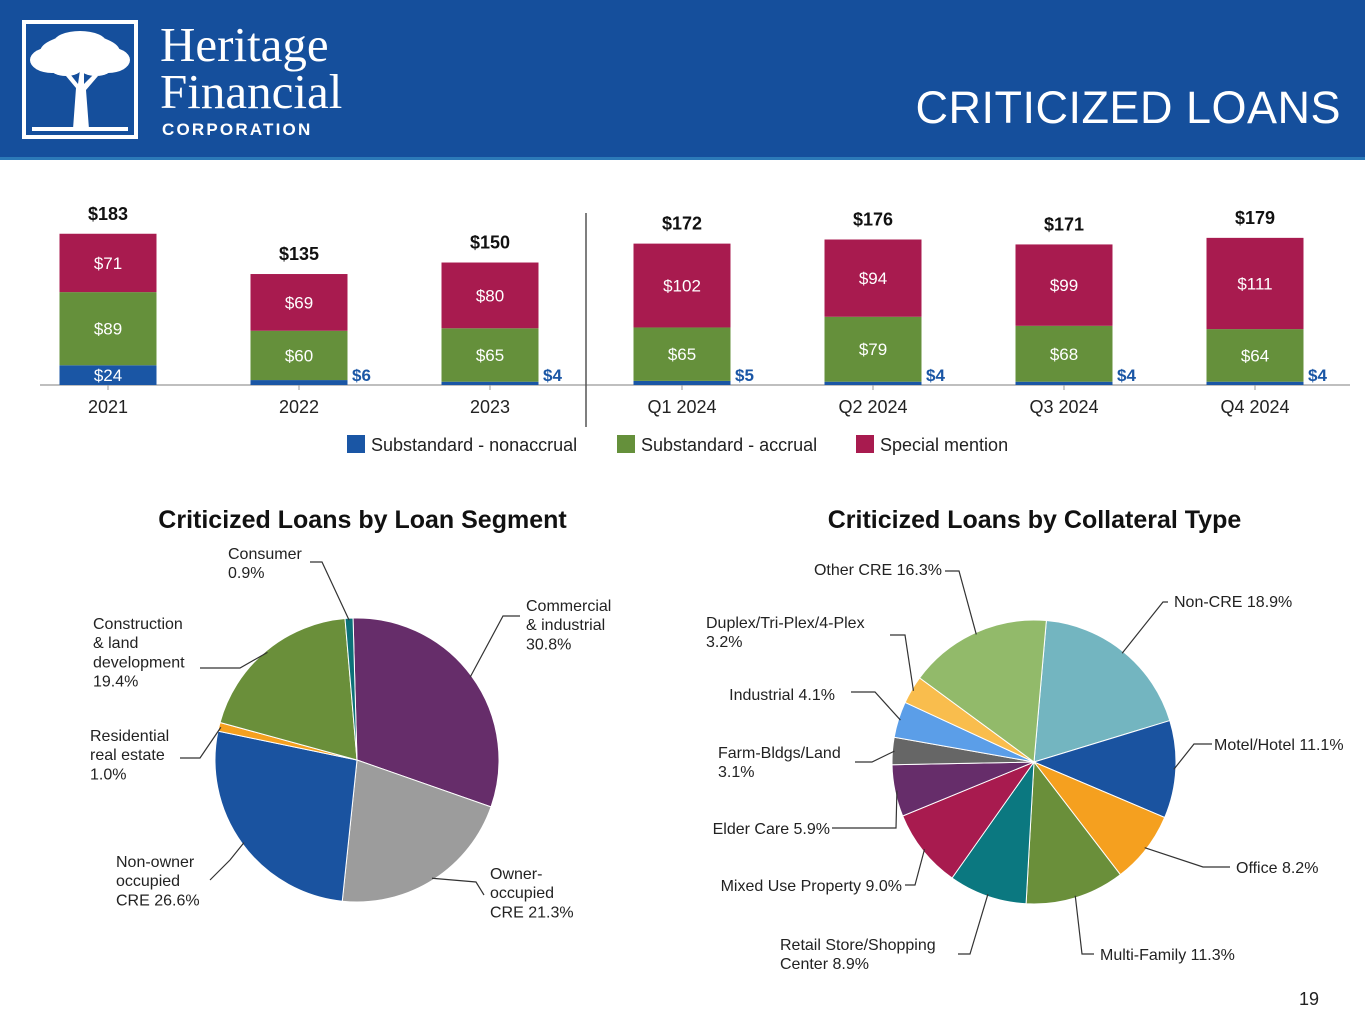 This screenshot has height=1024, width=1365. Describe the element at coordinates (1254, 407) in the screenshot. I see `x-tick-label: Q4 2024` at that location.